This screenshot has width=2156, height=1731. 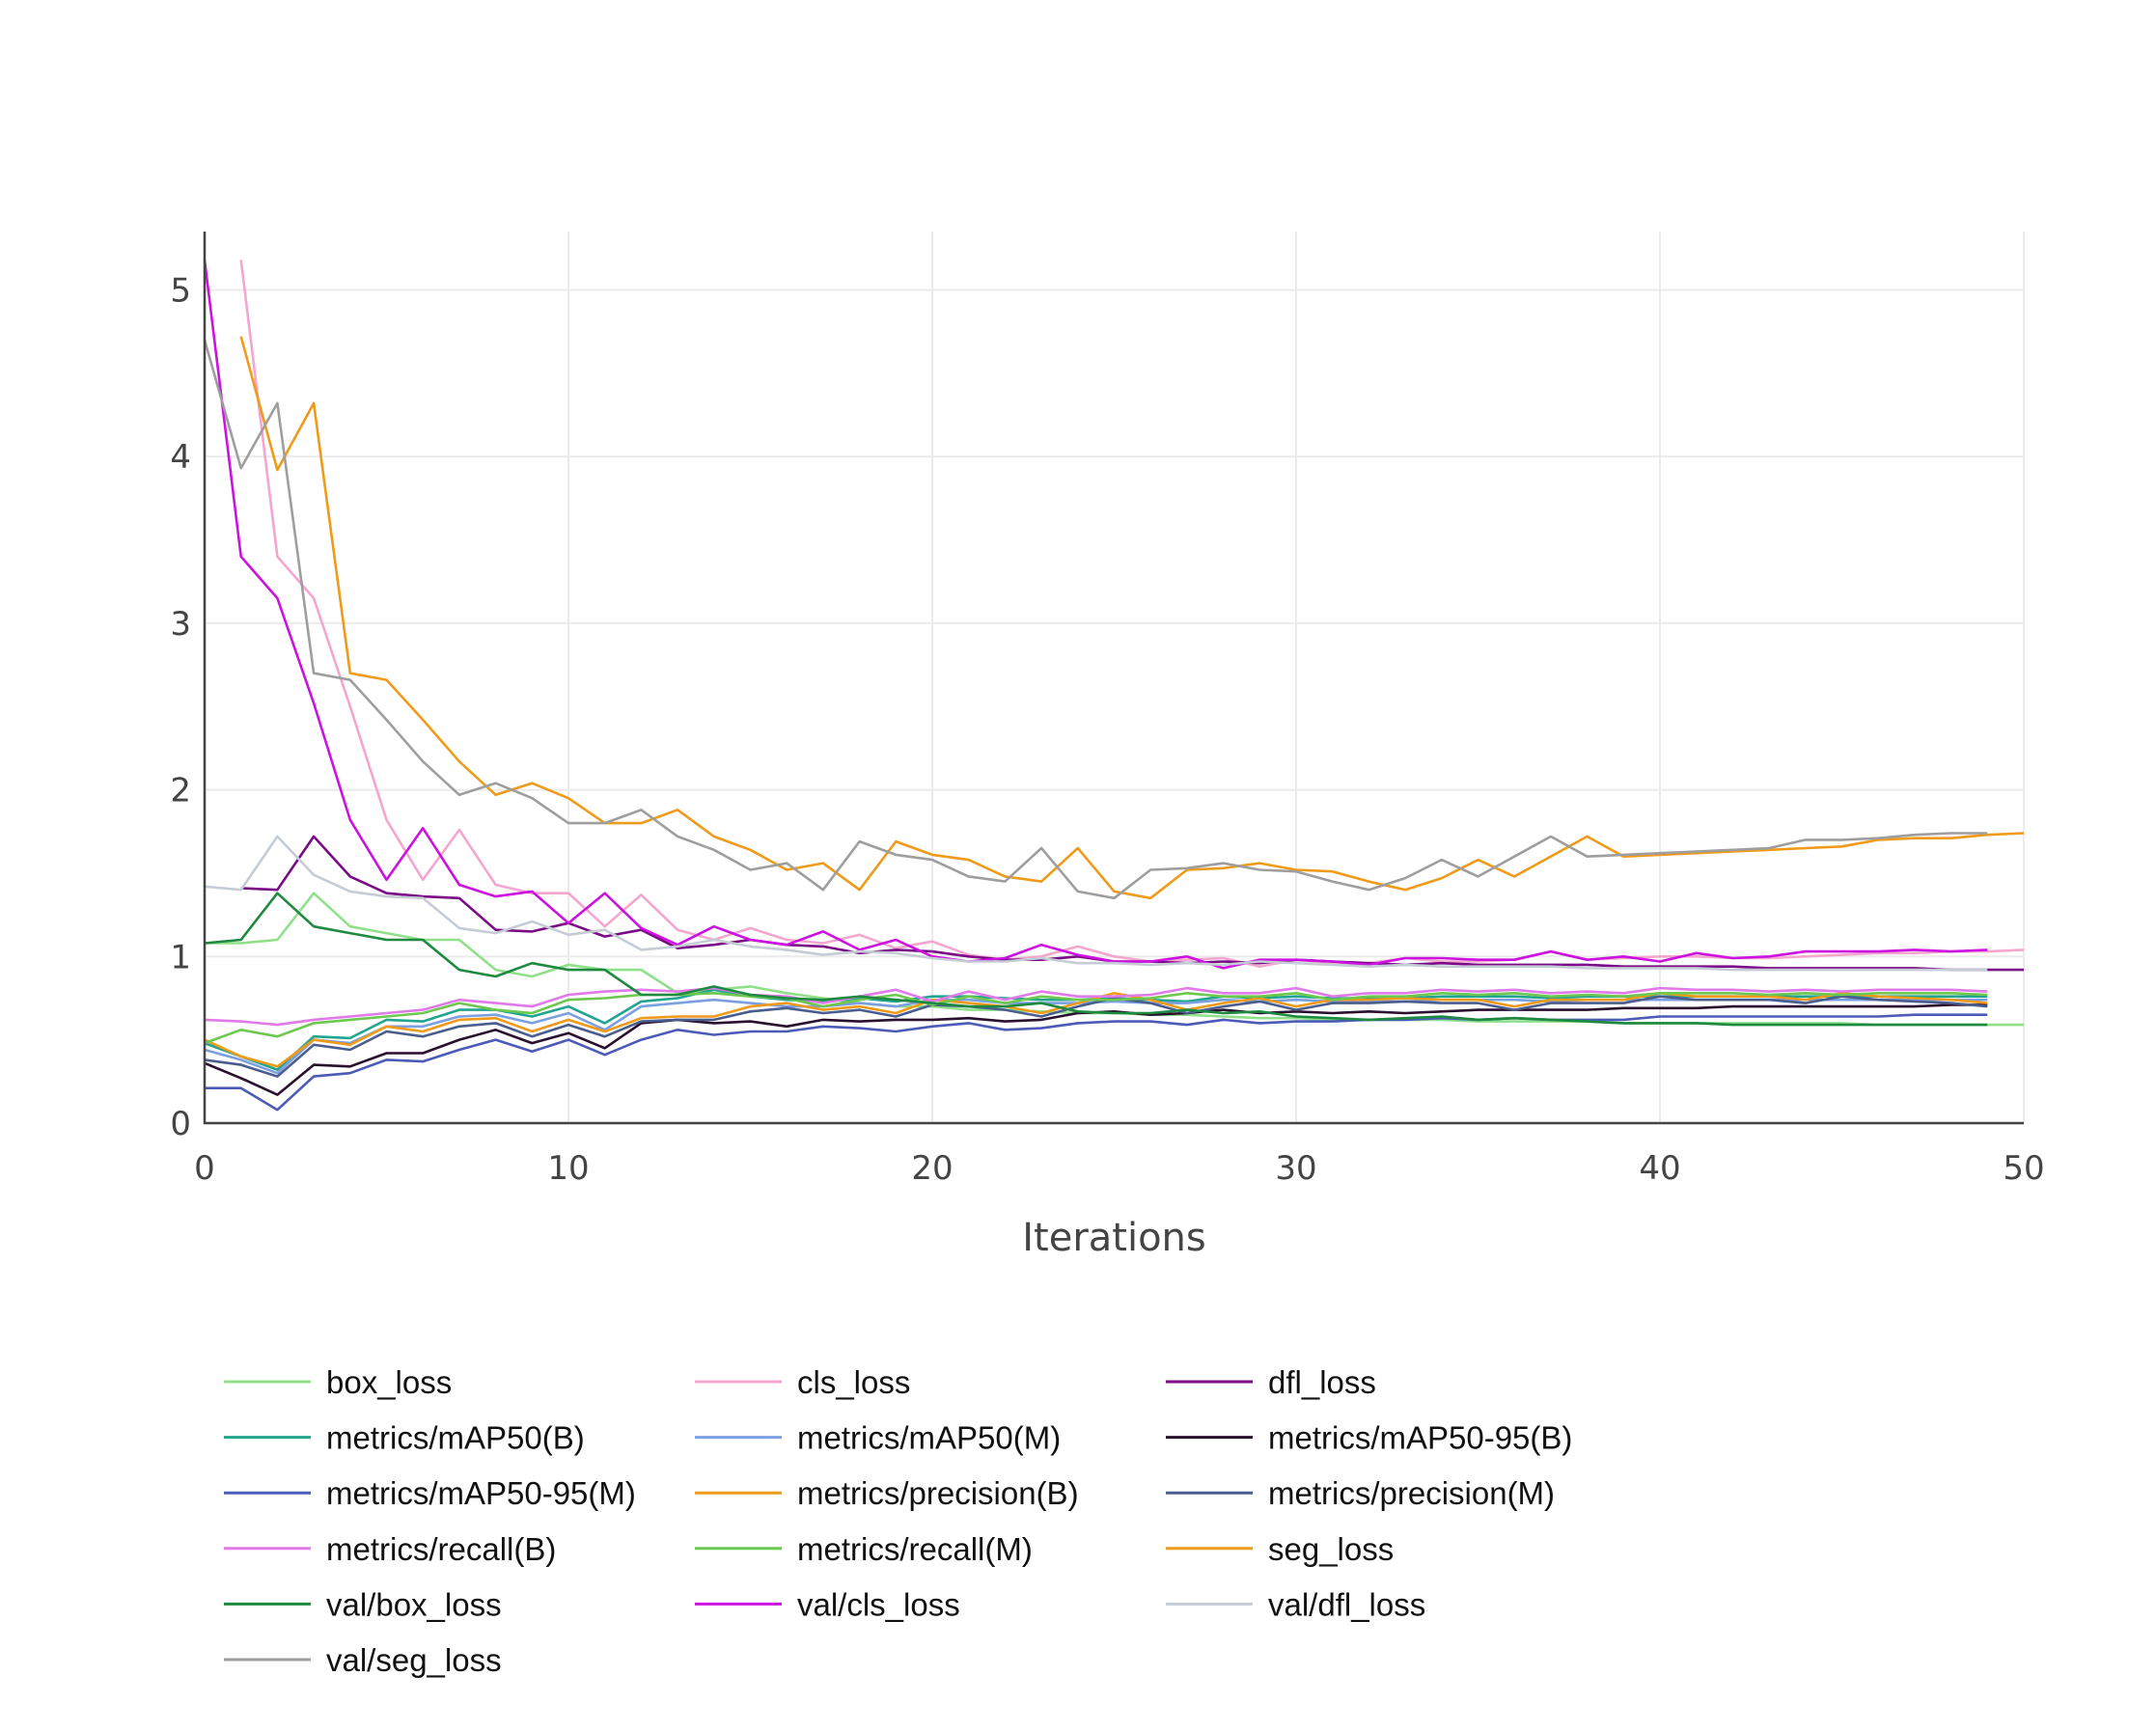 I want to click on y-tick-label-3: 3, so click(x=180, y=624).